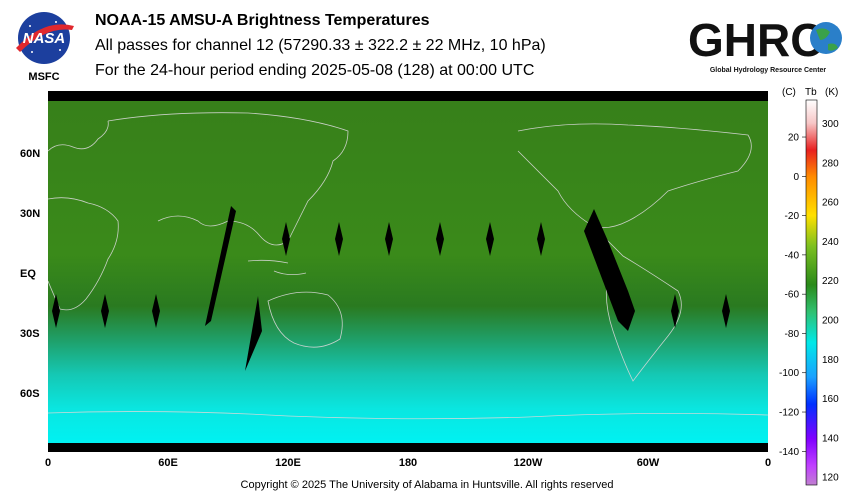  I want to click on lat-label-eq: EQ, so click(28, 274).